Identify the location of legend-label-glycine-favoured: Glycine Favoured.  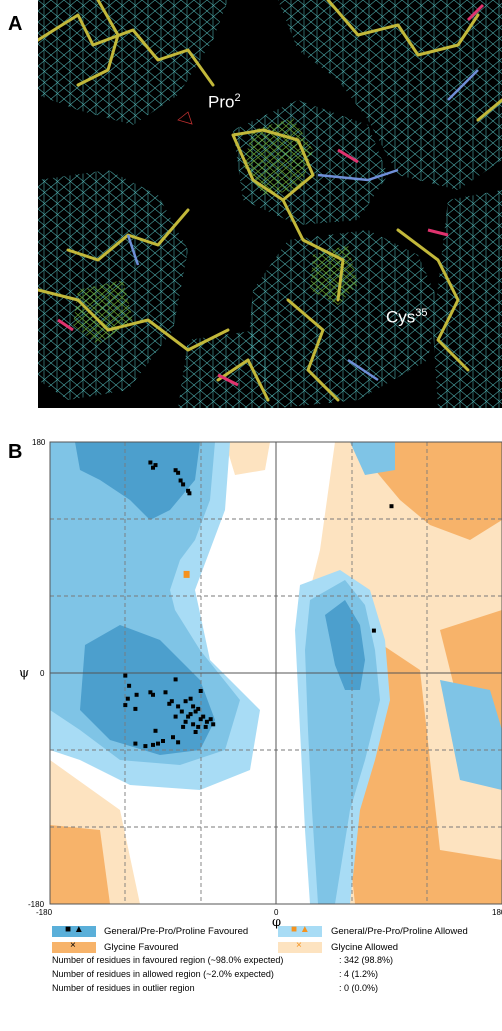
(141, 947).